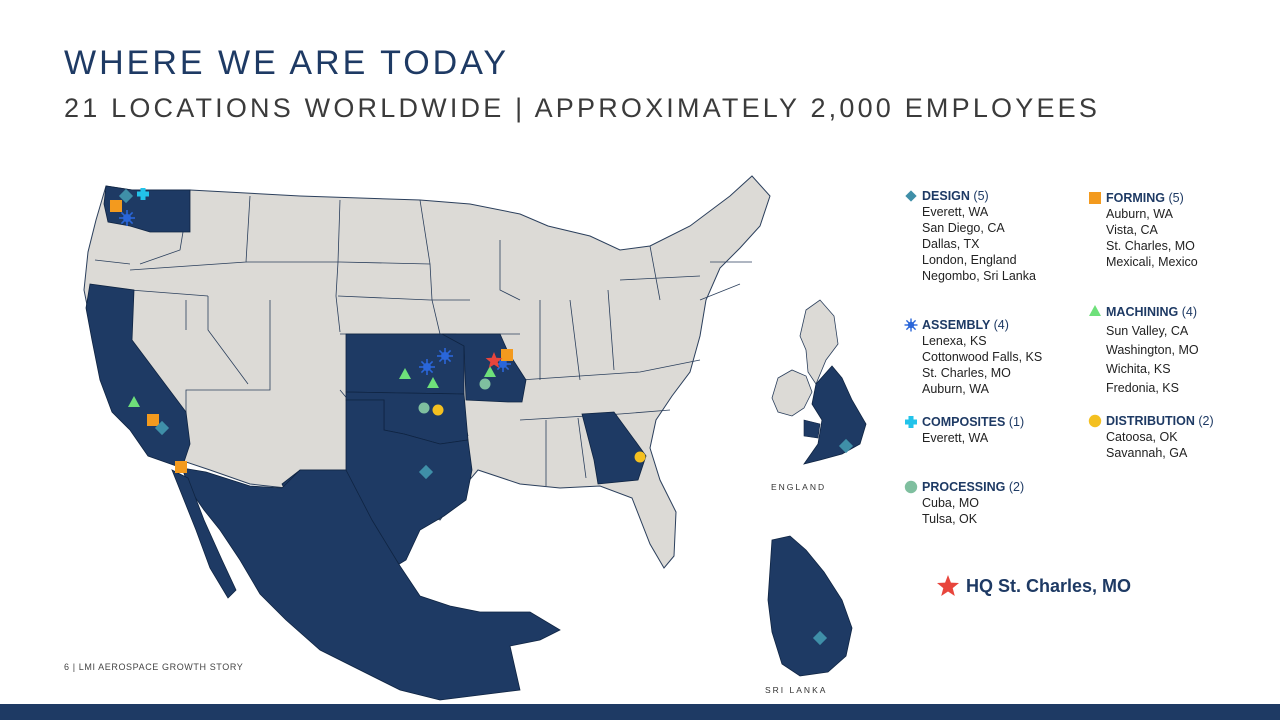 The image size is (1280, 720). Describe the element at coordinates (1176, 198) in the screenshot. I see `legend-forming-count: (5)` at that location.